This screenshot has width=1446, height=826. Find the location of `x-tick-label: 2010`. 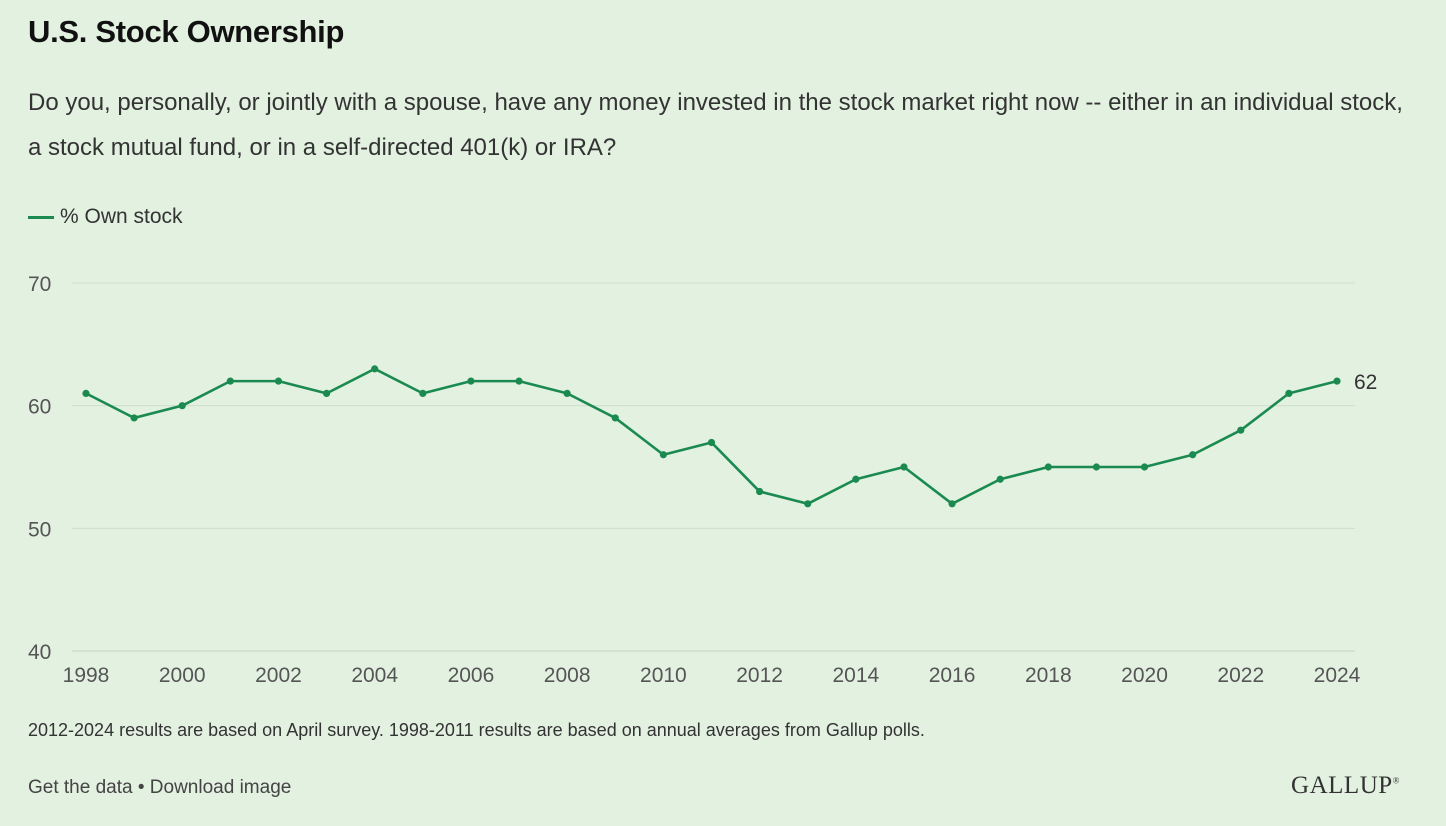

x-tick-label: 2010 is located at coordinates (663, 675).